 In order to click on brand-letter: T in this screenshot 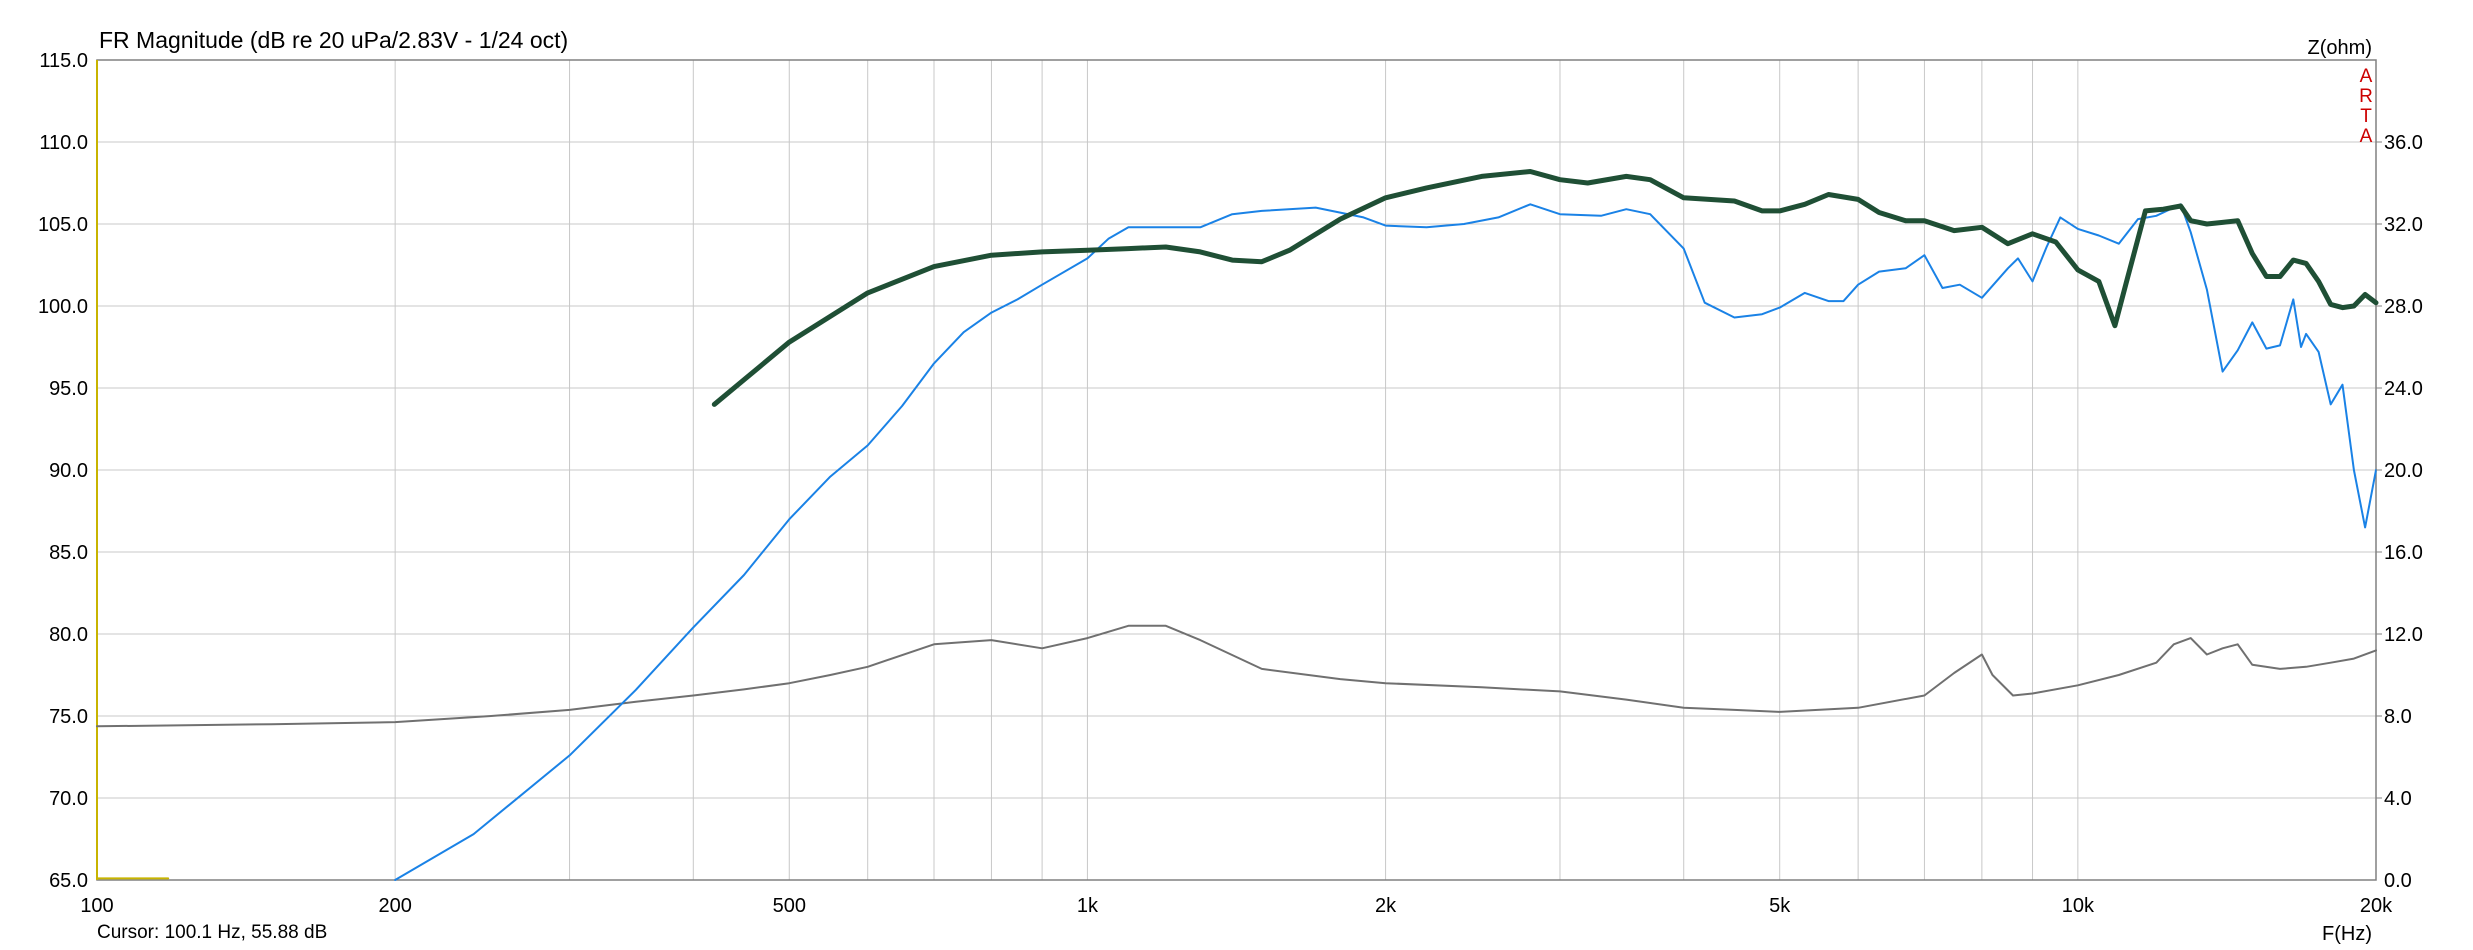, I will do `click(2366, 116)`.